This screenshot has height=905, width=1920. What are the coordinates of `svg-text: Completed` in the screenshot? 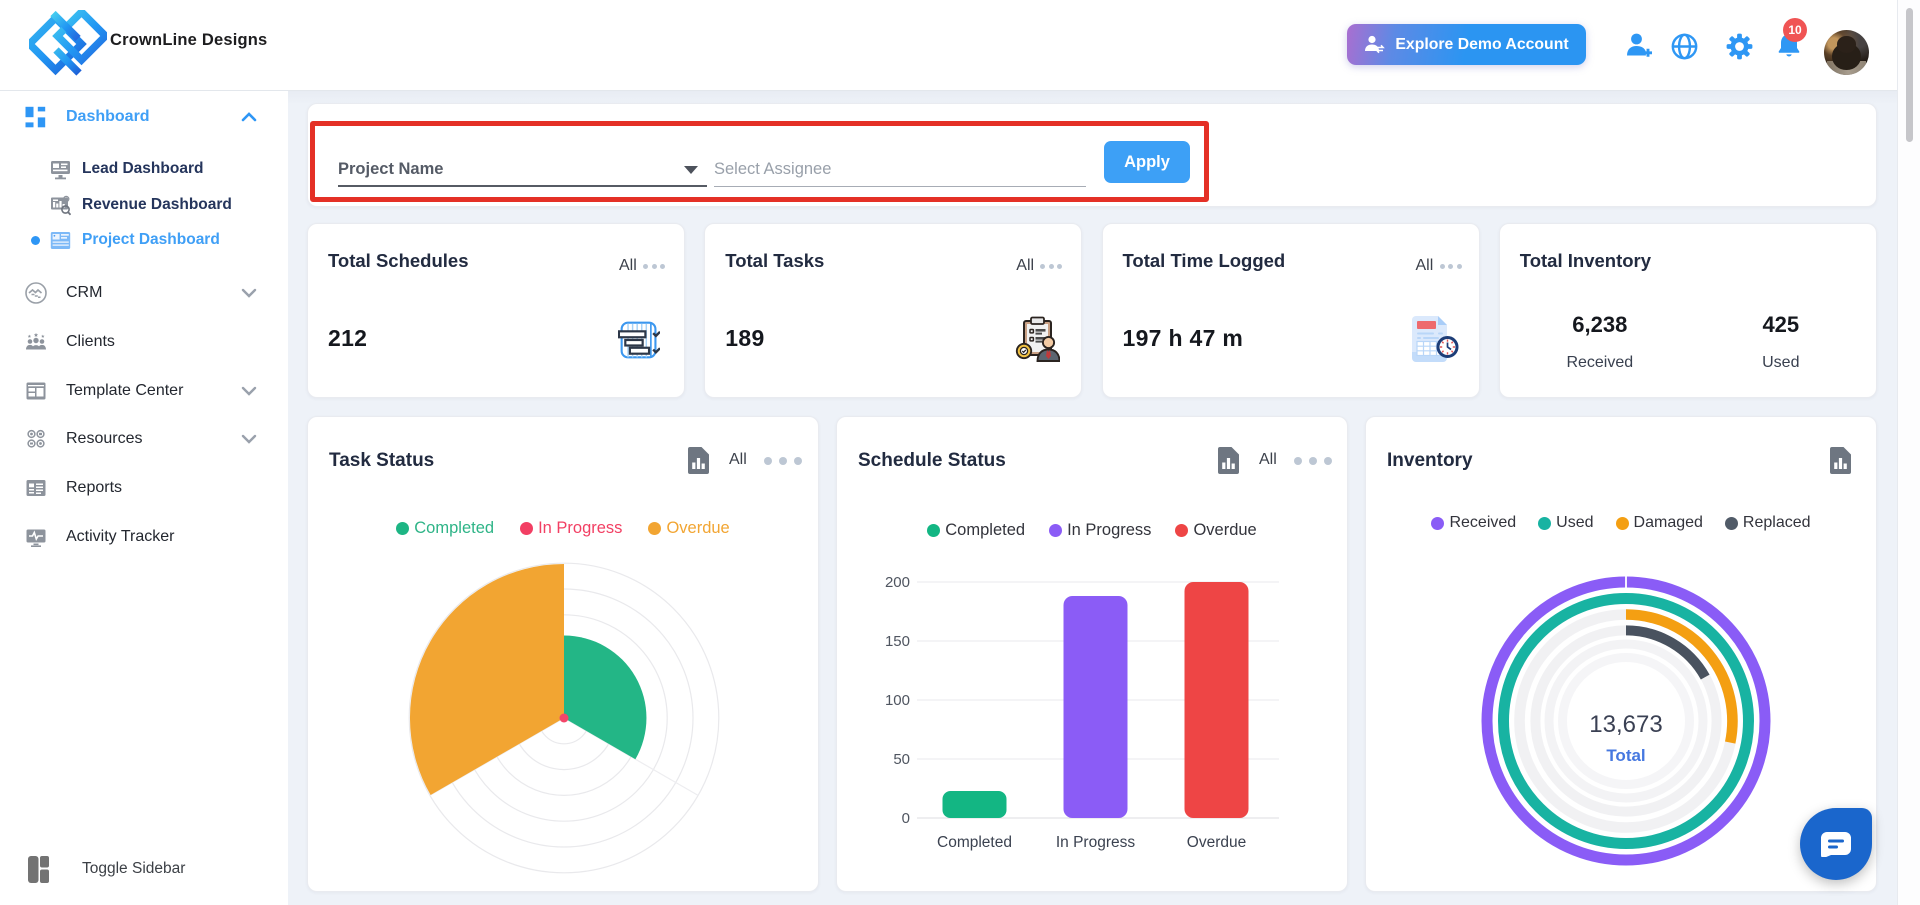 It's located at (974, 842).